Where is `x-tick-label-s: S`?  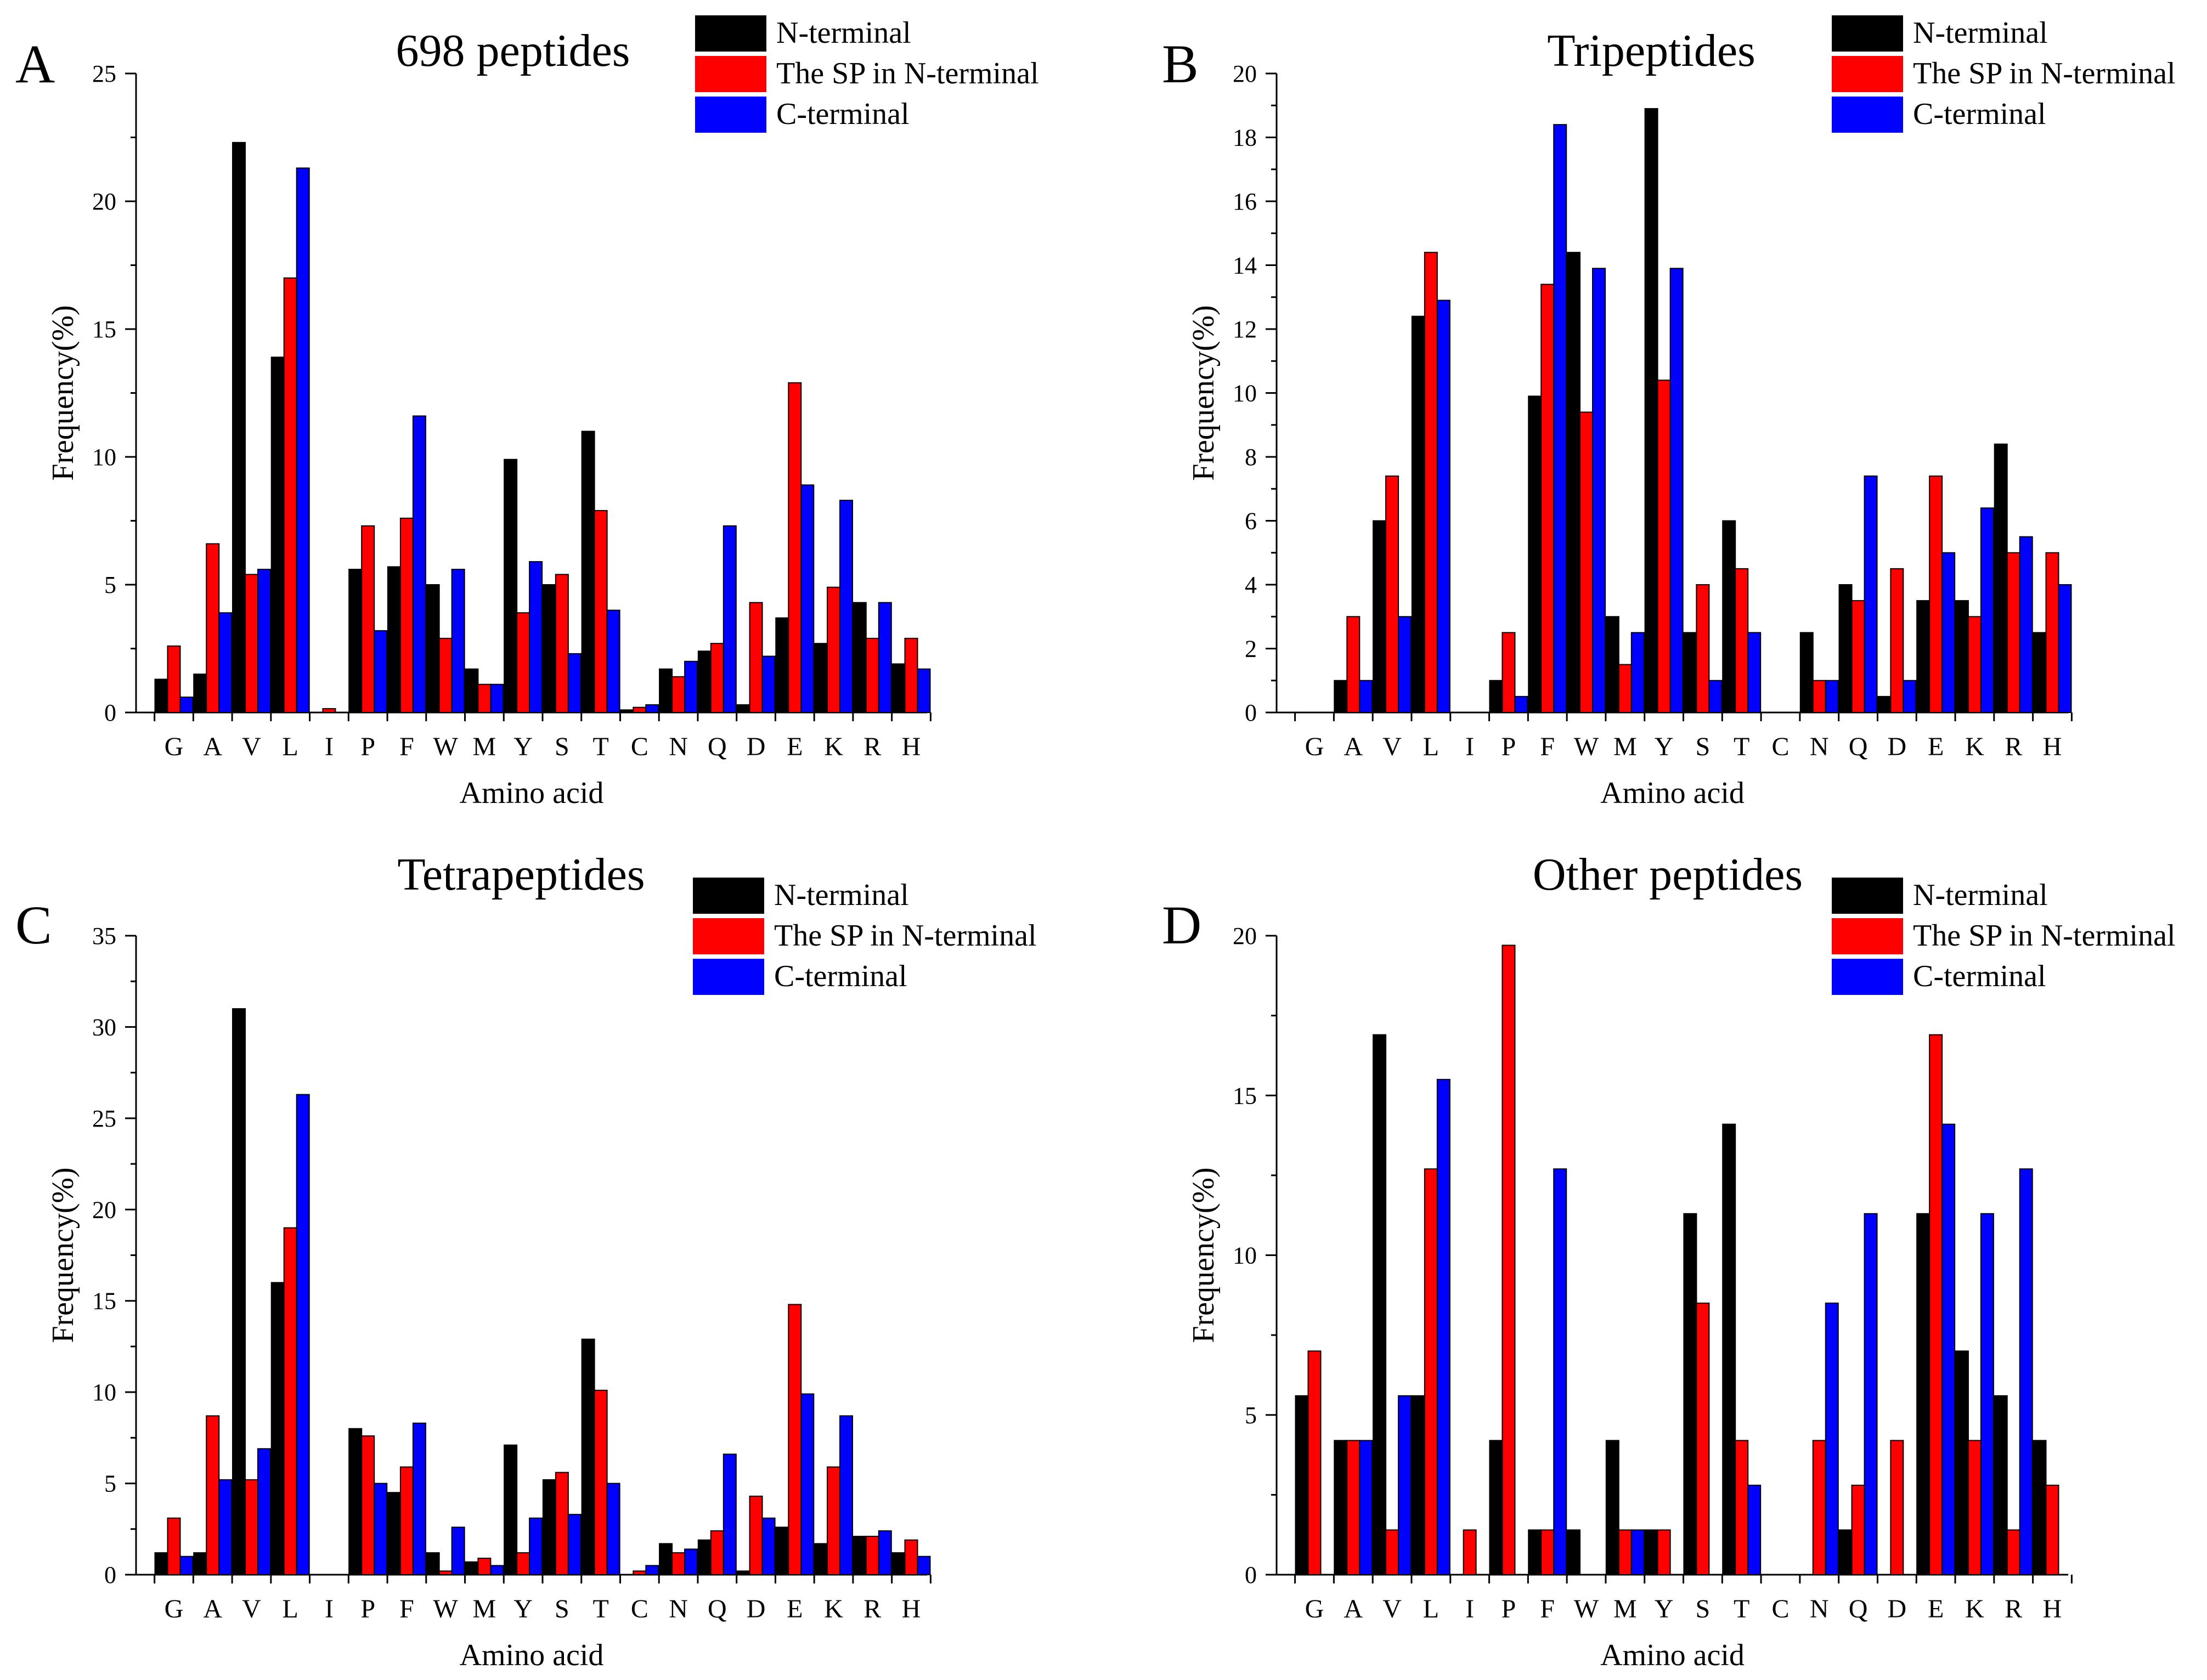
x-tick-label-s: S is located at coordinates (1703, 746).